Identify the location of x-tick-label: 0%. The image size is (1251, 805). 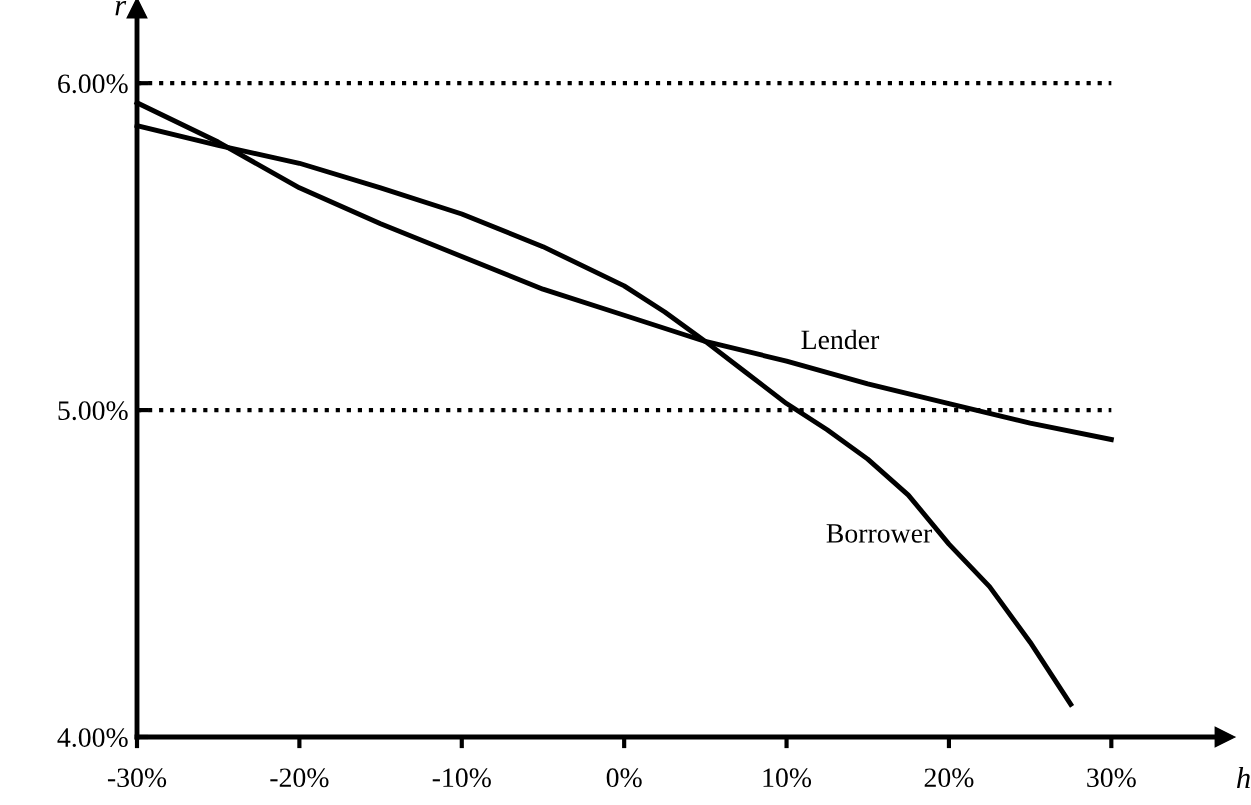
(624, 778).